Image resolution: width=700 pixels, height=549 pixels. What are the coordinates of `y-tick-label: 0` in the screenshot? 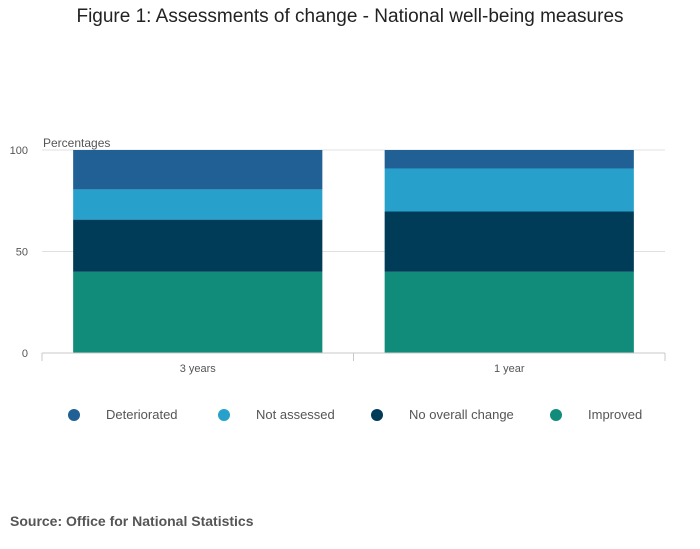 It's located at (25, 354).